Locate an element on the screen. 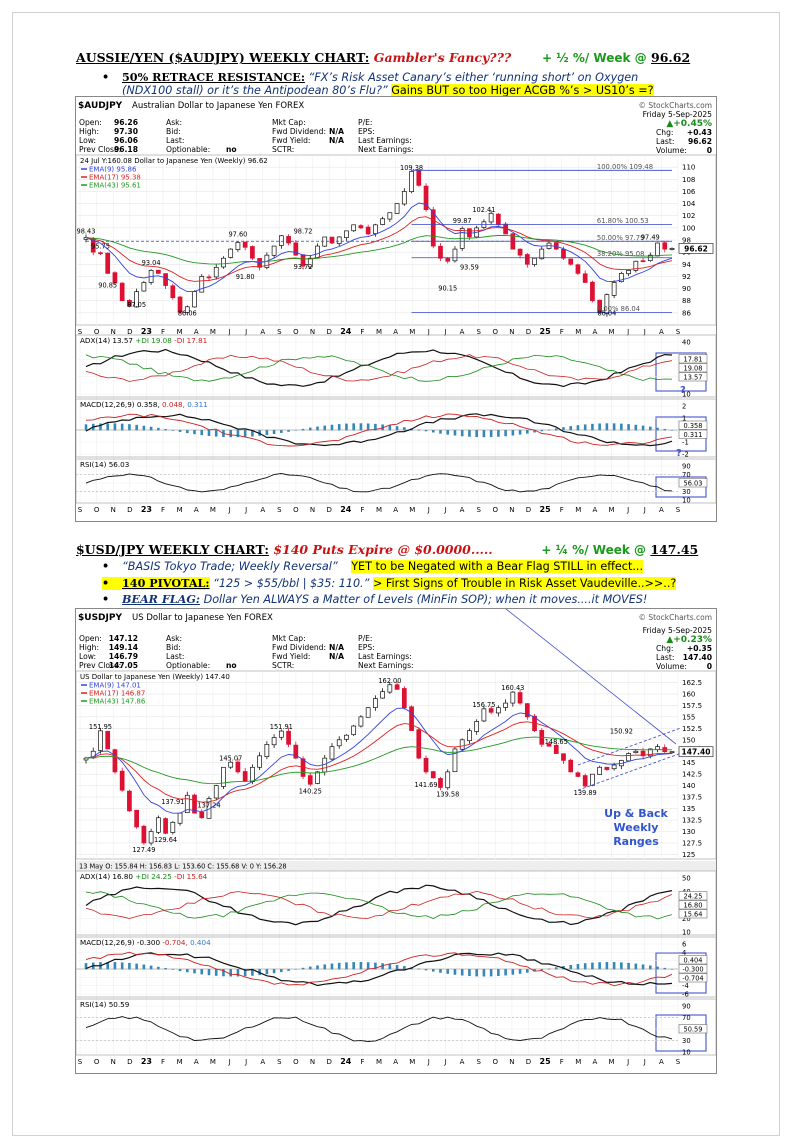 This screenshot has width=790, height=1146. indicator-tick: 70 is located at coordinates (686, 475).